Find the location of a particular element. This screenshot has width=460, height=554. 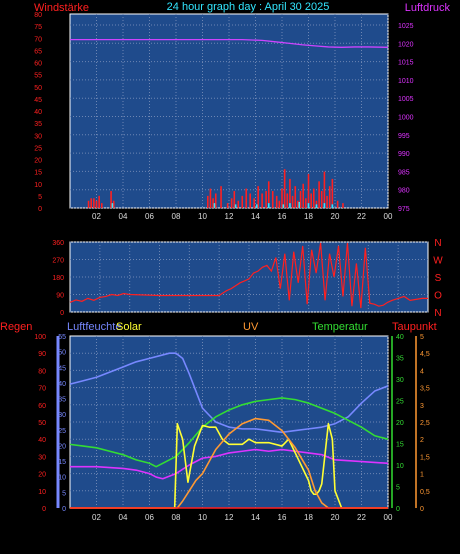

direction-degree-ticks: 360 270 180 90 0 is located at coordinates (58, 278).